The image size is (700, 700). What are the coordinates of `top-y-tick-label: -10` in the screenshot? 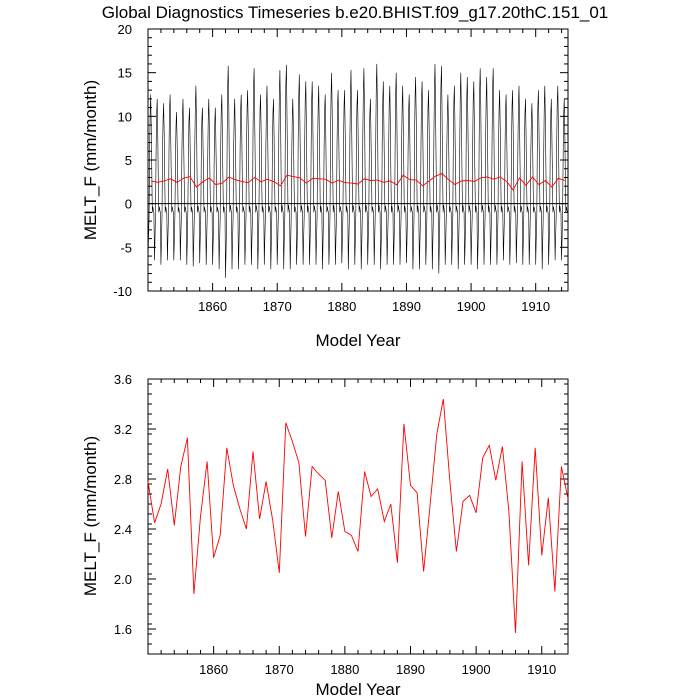 It's located at (122, 291).